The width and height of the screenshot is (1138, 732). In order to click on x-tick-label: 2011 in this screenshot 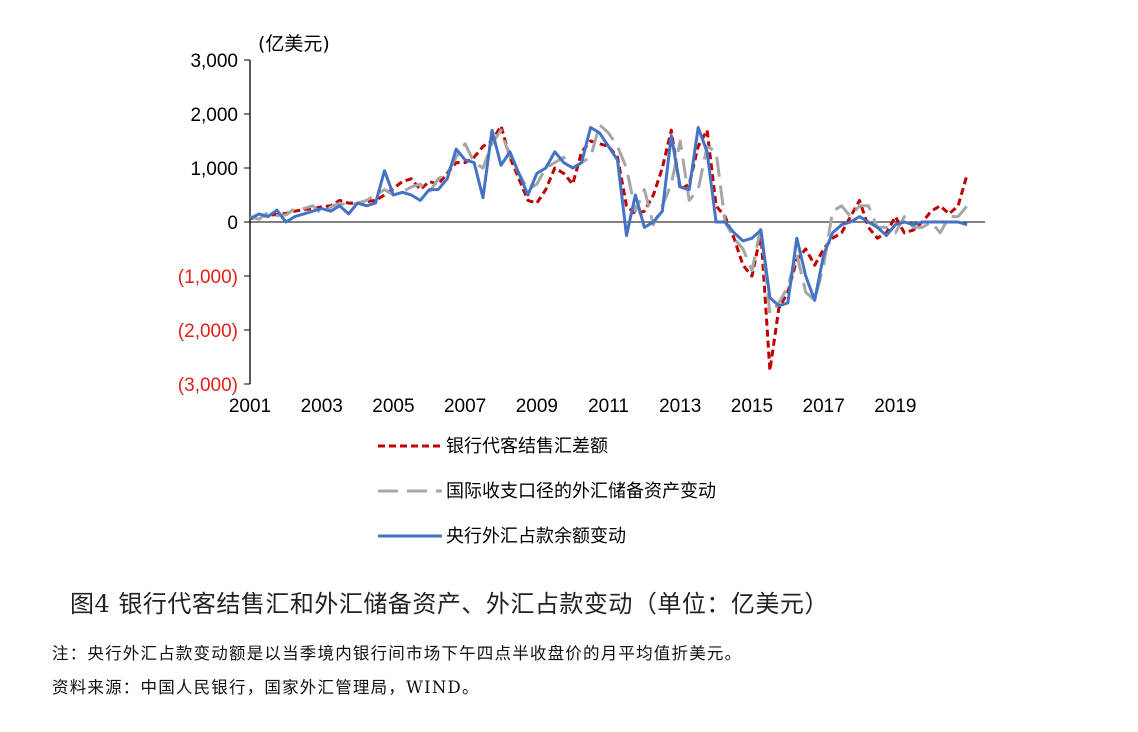, I will do `click(608, 406)`.